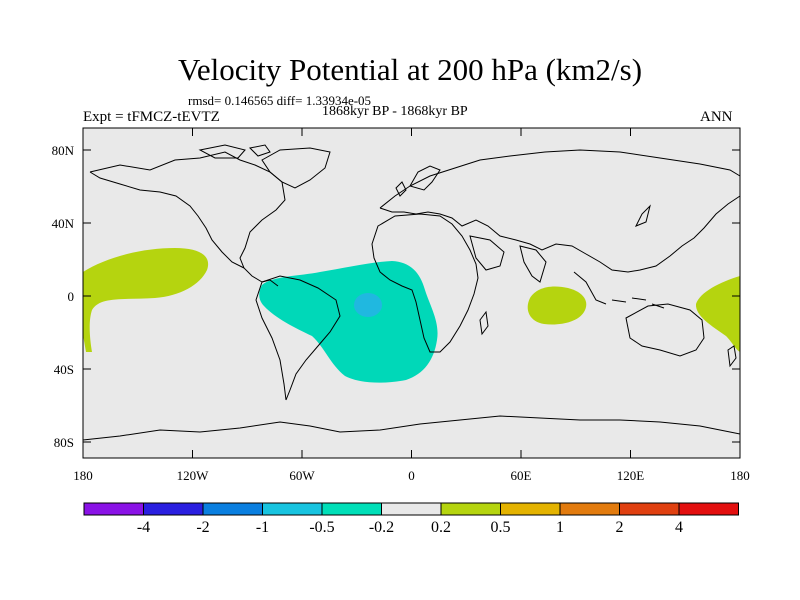 Image resolution: width=800 pixels, height=600 pixels. I want to click on lon-label-120w: 120W, so click(193, 475).